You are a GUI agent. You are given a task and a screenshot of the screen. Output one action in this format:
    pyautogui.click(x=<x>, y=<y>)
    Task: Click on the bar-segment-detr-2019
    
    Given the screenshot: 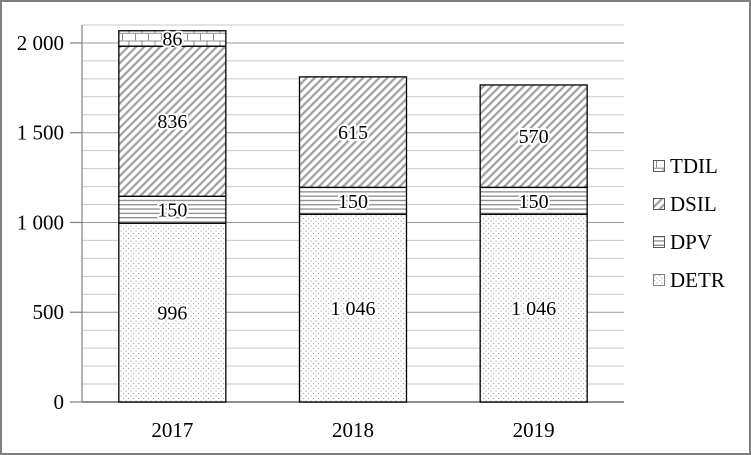 What is the action you would take?
    pyautogui.click(x=533, y=308)
    